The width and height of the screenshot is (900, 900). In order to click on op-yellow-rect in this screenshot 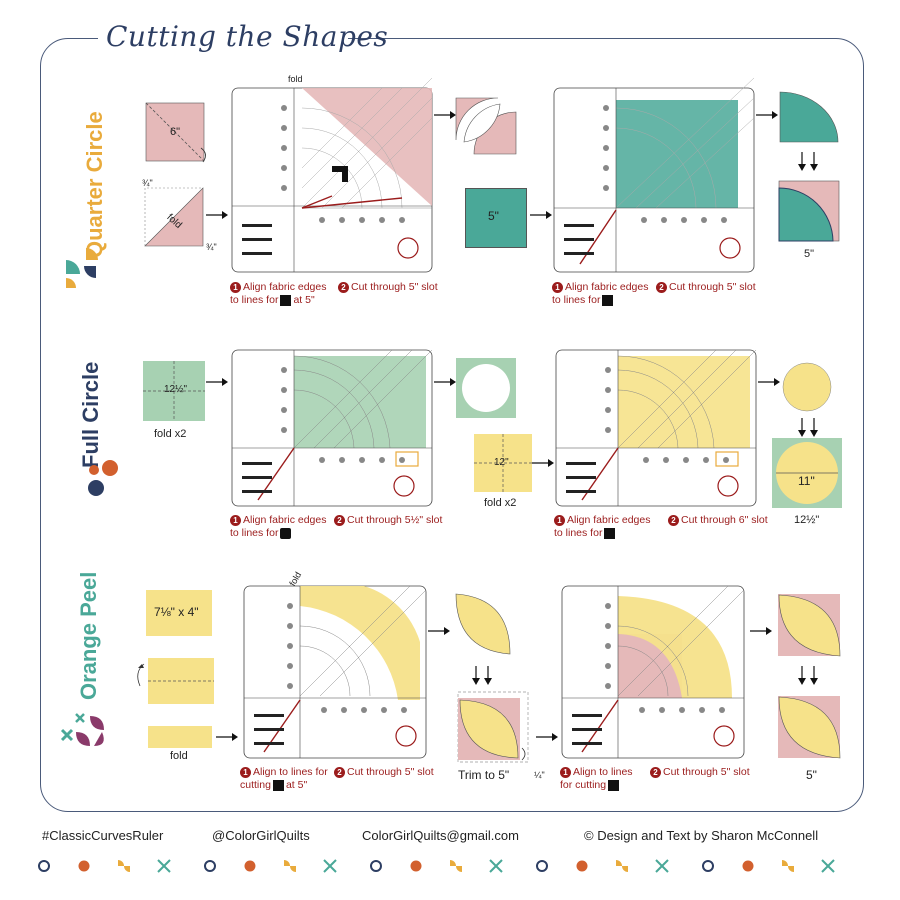, I will do `click(179, 613)`.